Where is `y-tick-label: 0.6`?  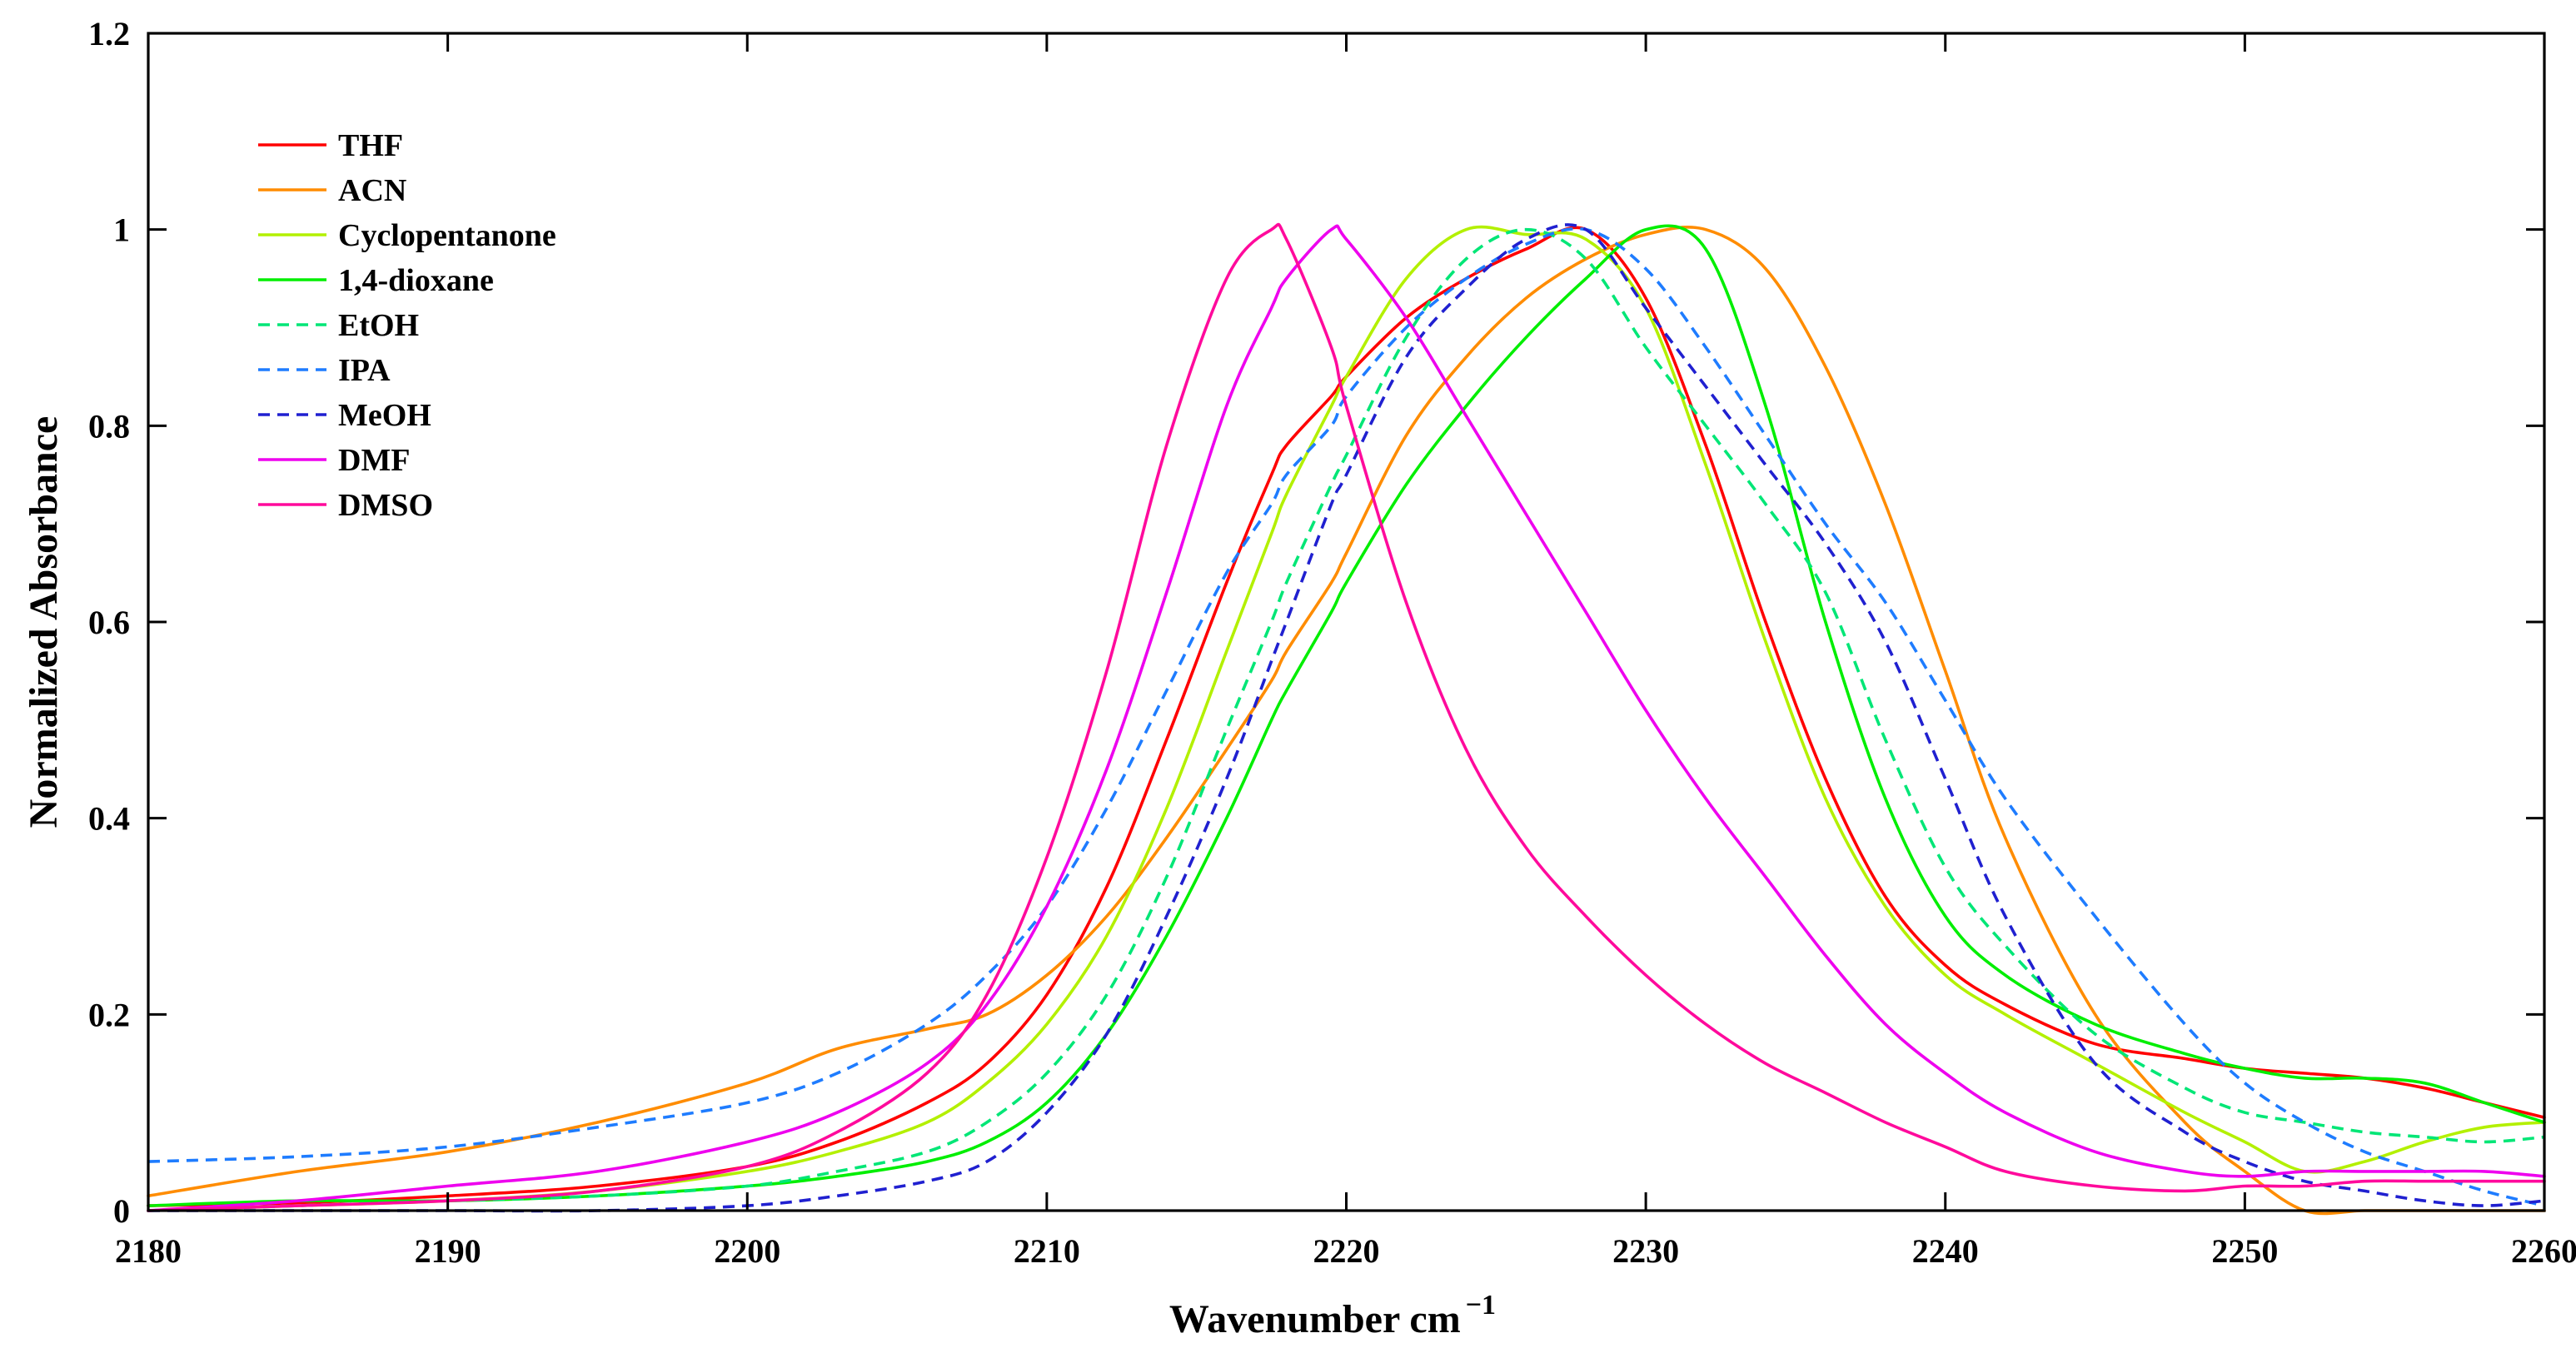 y-tick-label: 0.6 is located at coordinates (109, 622).